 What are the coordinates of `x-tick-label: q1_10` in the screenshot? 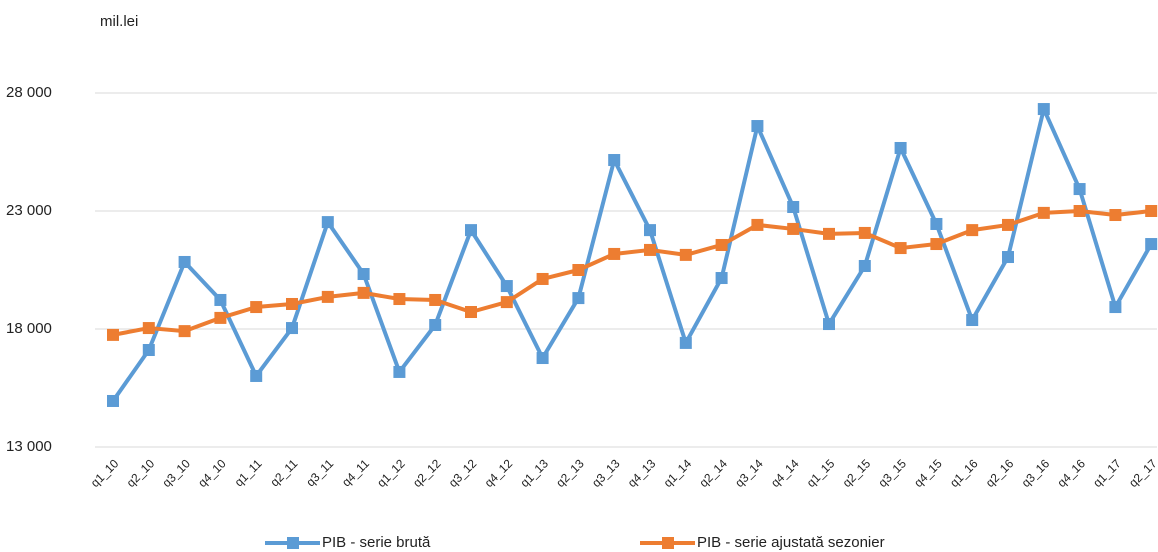 It's located at (105, 473).